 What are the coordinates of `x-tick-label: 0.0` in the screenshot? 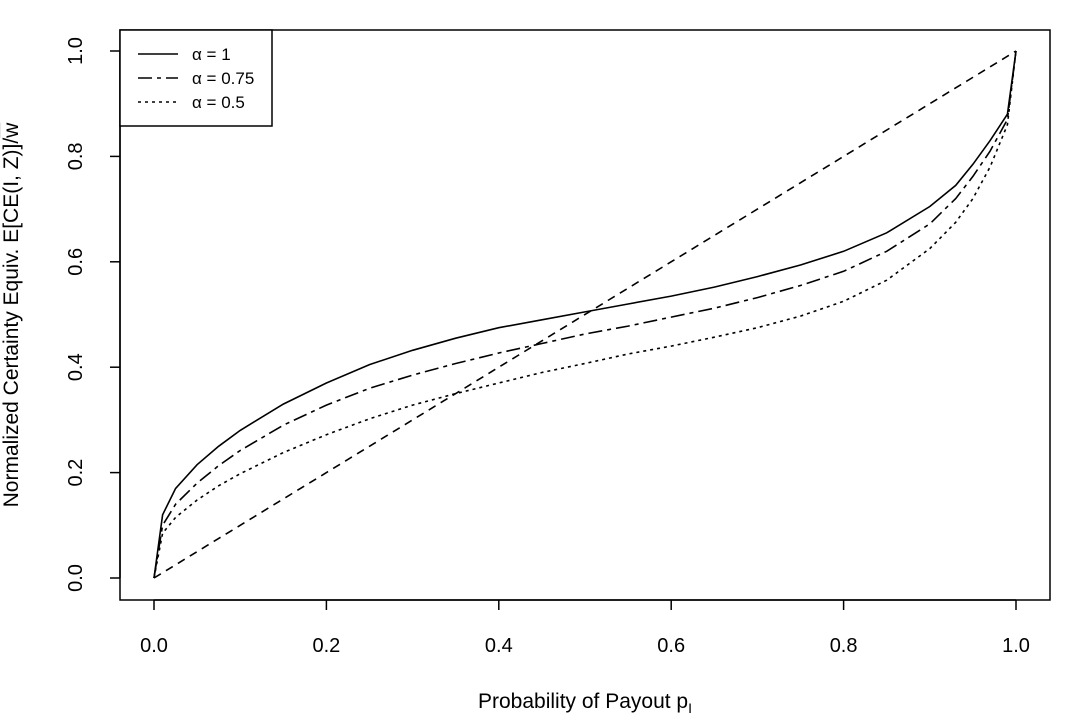 It's located at (154, 646).